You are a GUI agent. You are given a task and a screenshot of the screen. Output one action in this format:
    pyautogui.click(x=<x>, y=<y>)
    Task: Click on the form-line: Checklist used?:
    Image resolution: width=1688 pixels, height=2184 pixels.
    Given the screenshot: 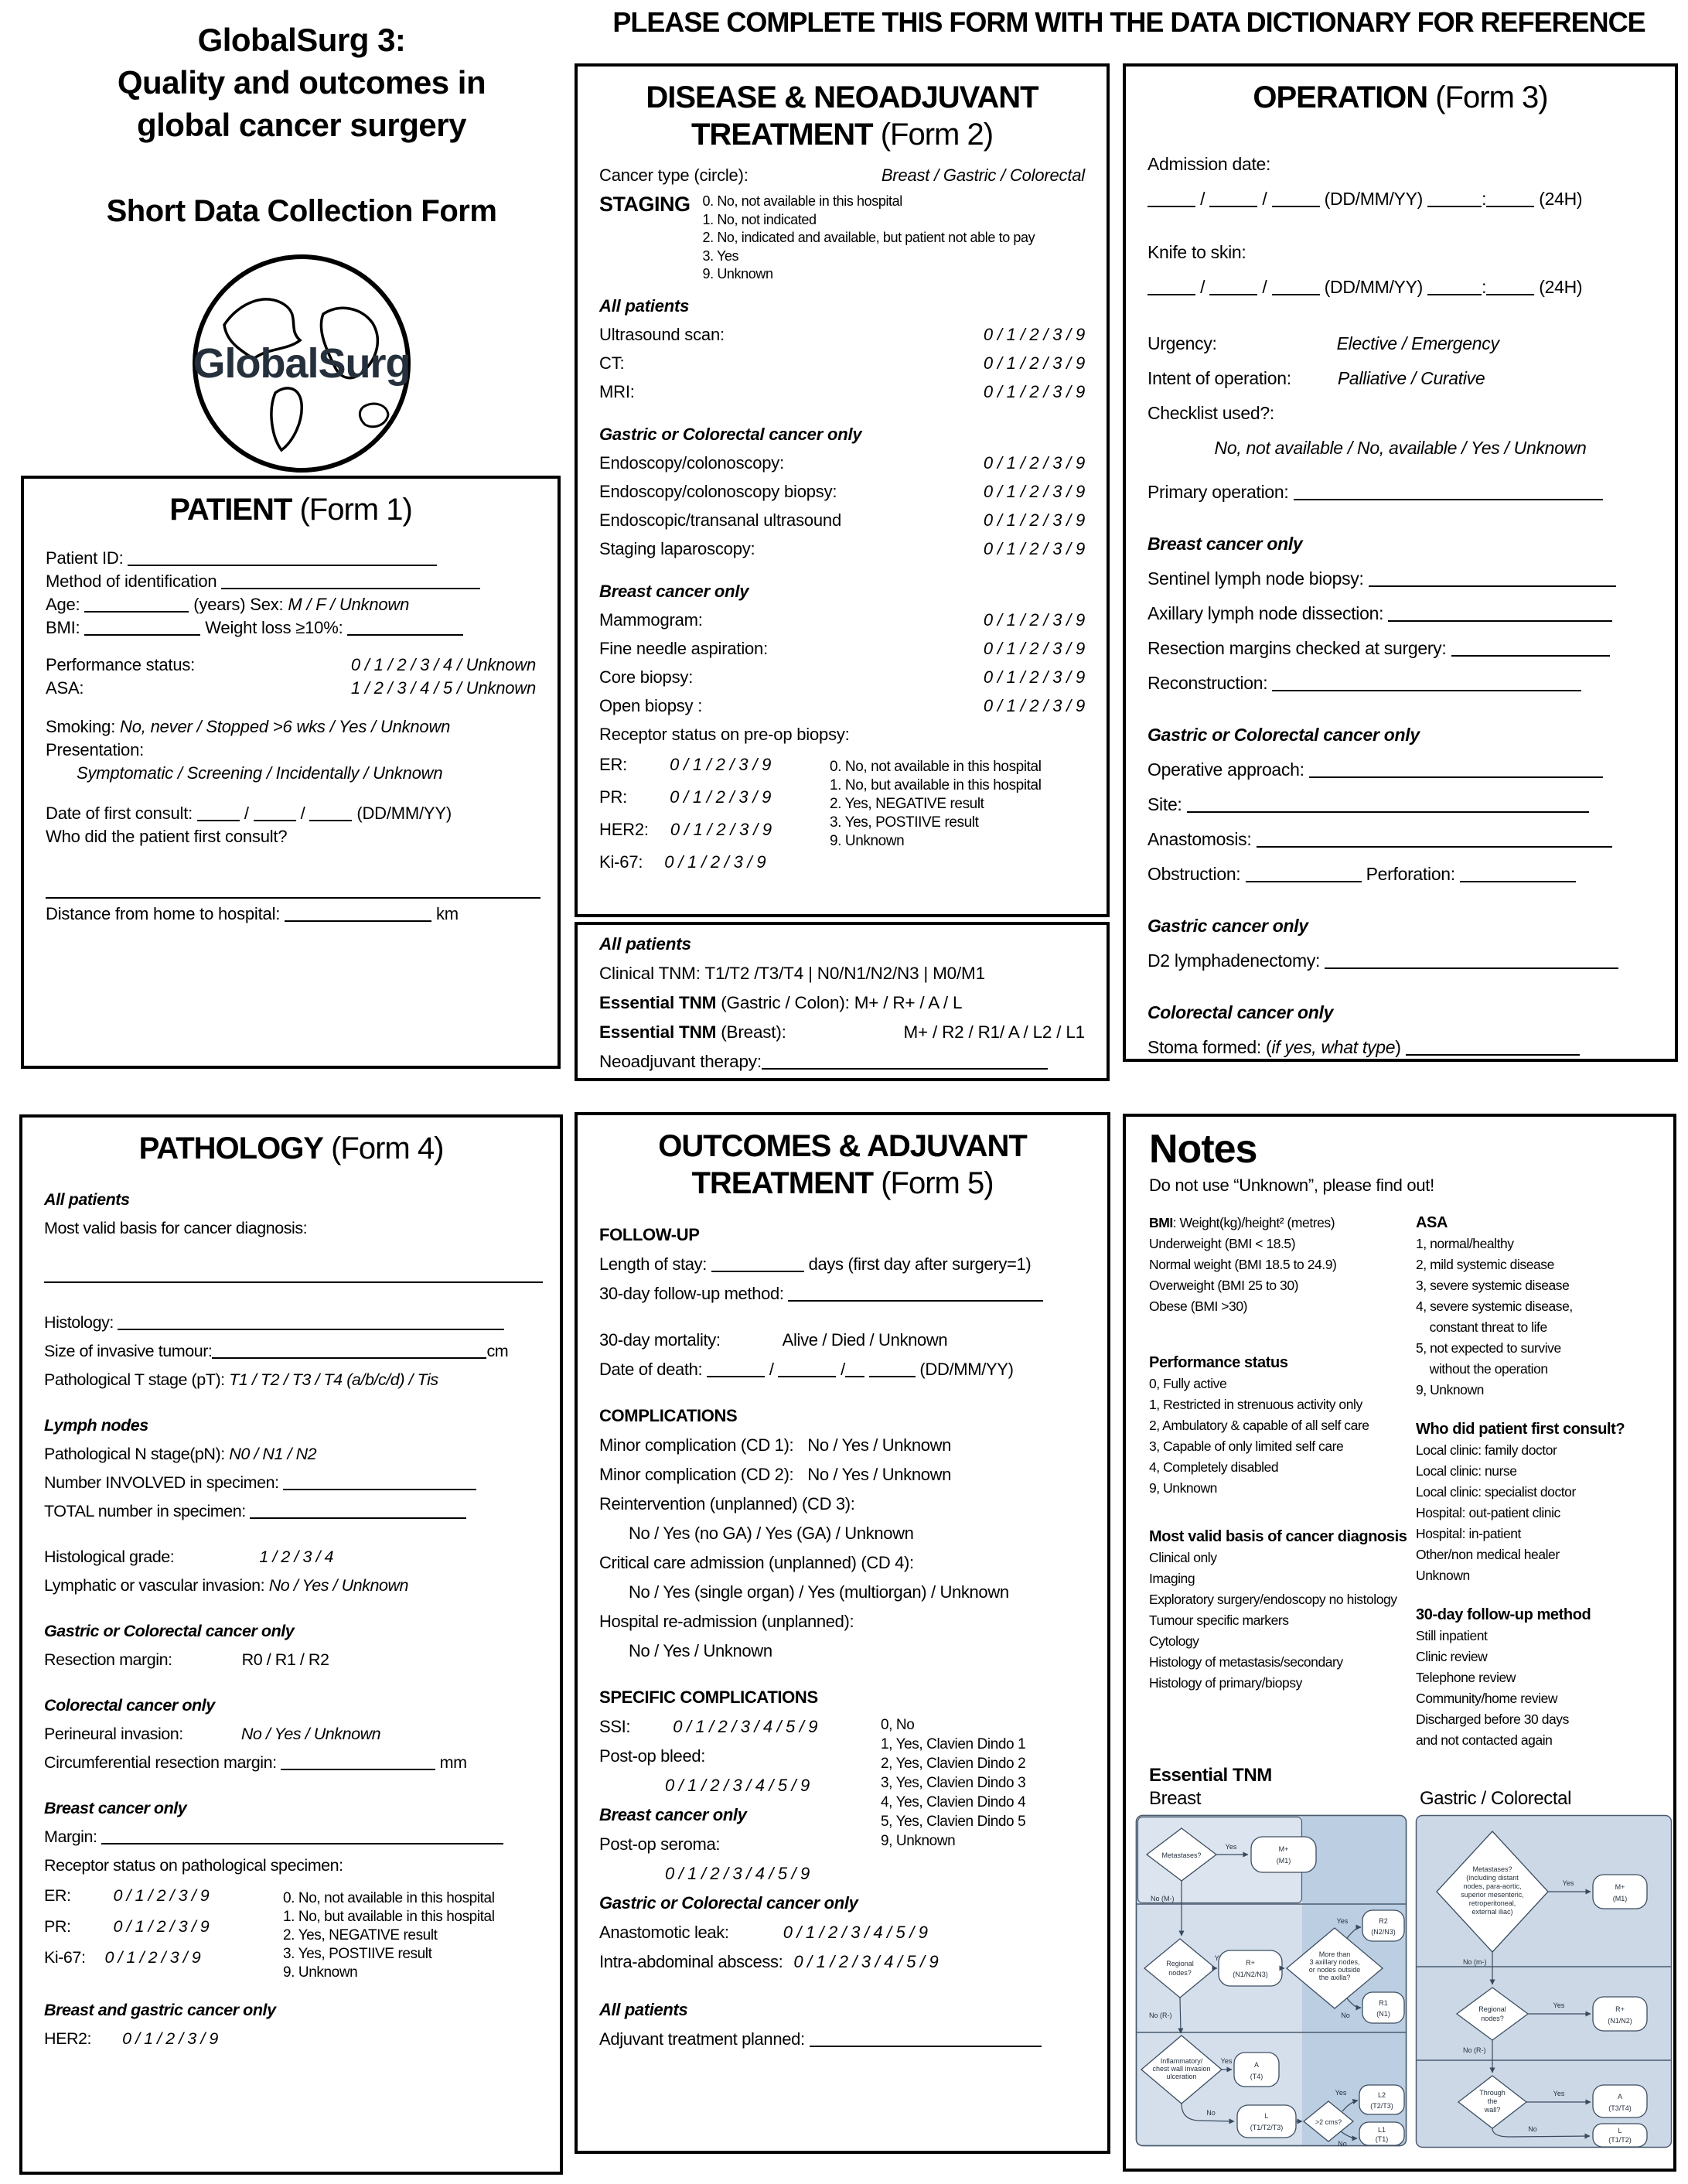 What is the action you would take?
    pyautogui.click(x=1400, y=413)
    